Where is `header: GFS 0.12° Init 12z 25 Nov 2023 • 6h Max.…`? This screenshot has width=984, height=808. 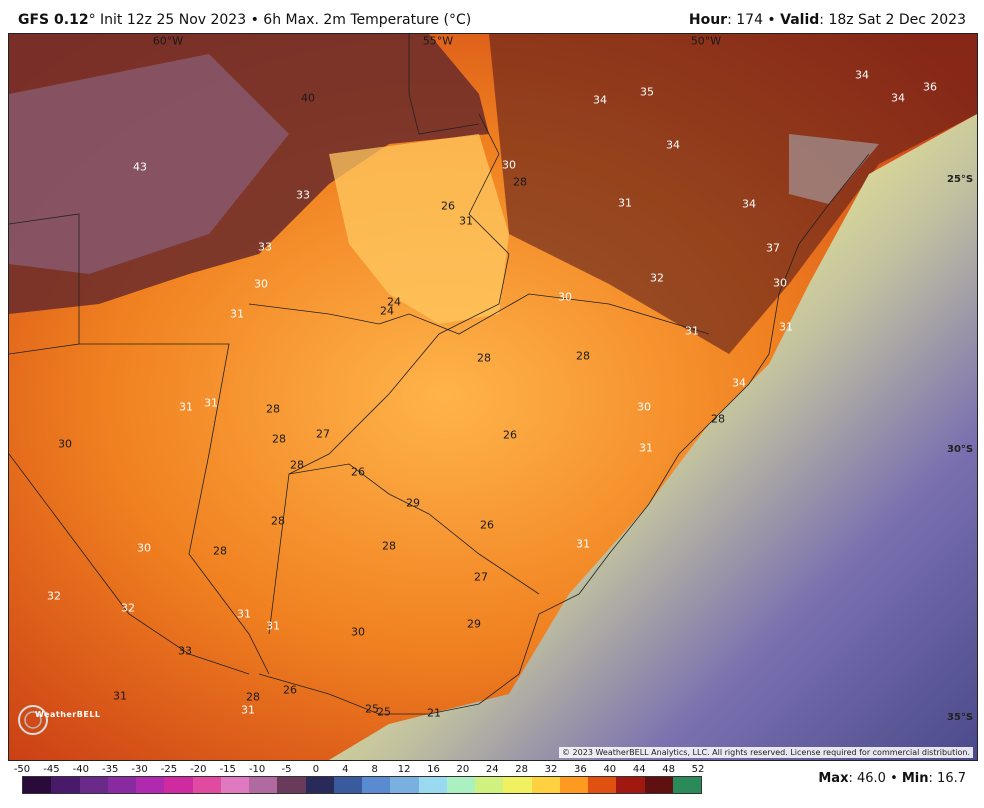
header: GFS 0.12° Init 12z 25 Nov 2023 • 6h Max.… is located at coordinates (492, 17).